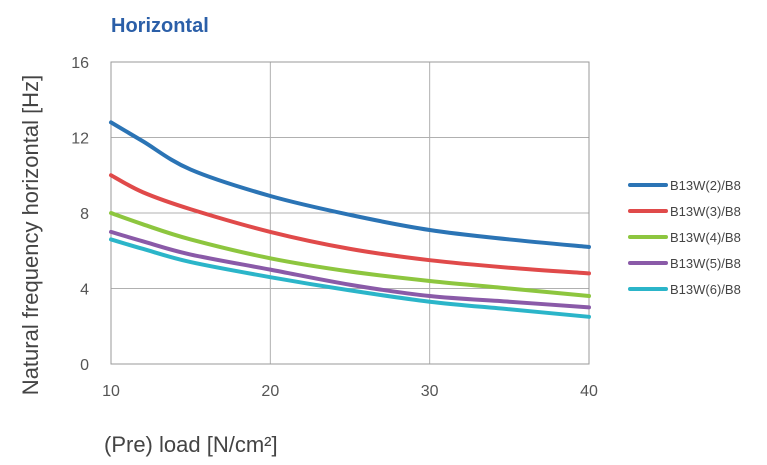 The image size is (767, 465). Describe the element at coordinates (160, 26) in the screenshot. I see `chart-title: Horizontal` at that location.